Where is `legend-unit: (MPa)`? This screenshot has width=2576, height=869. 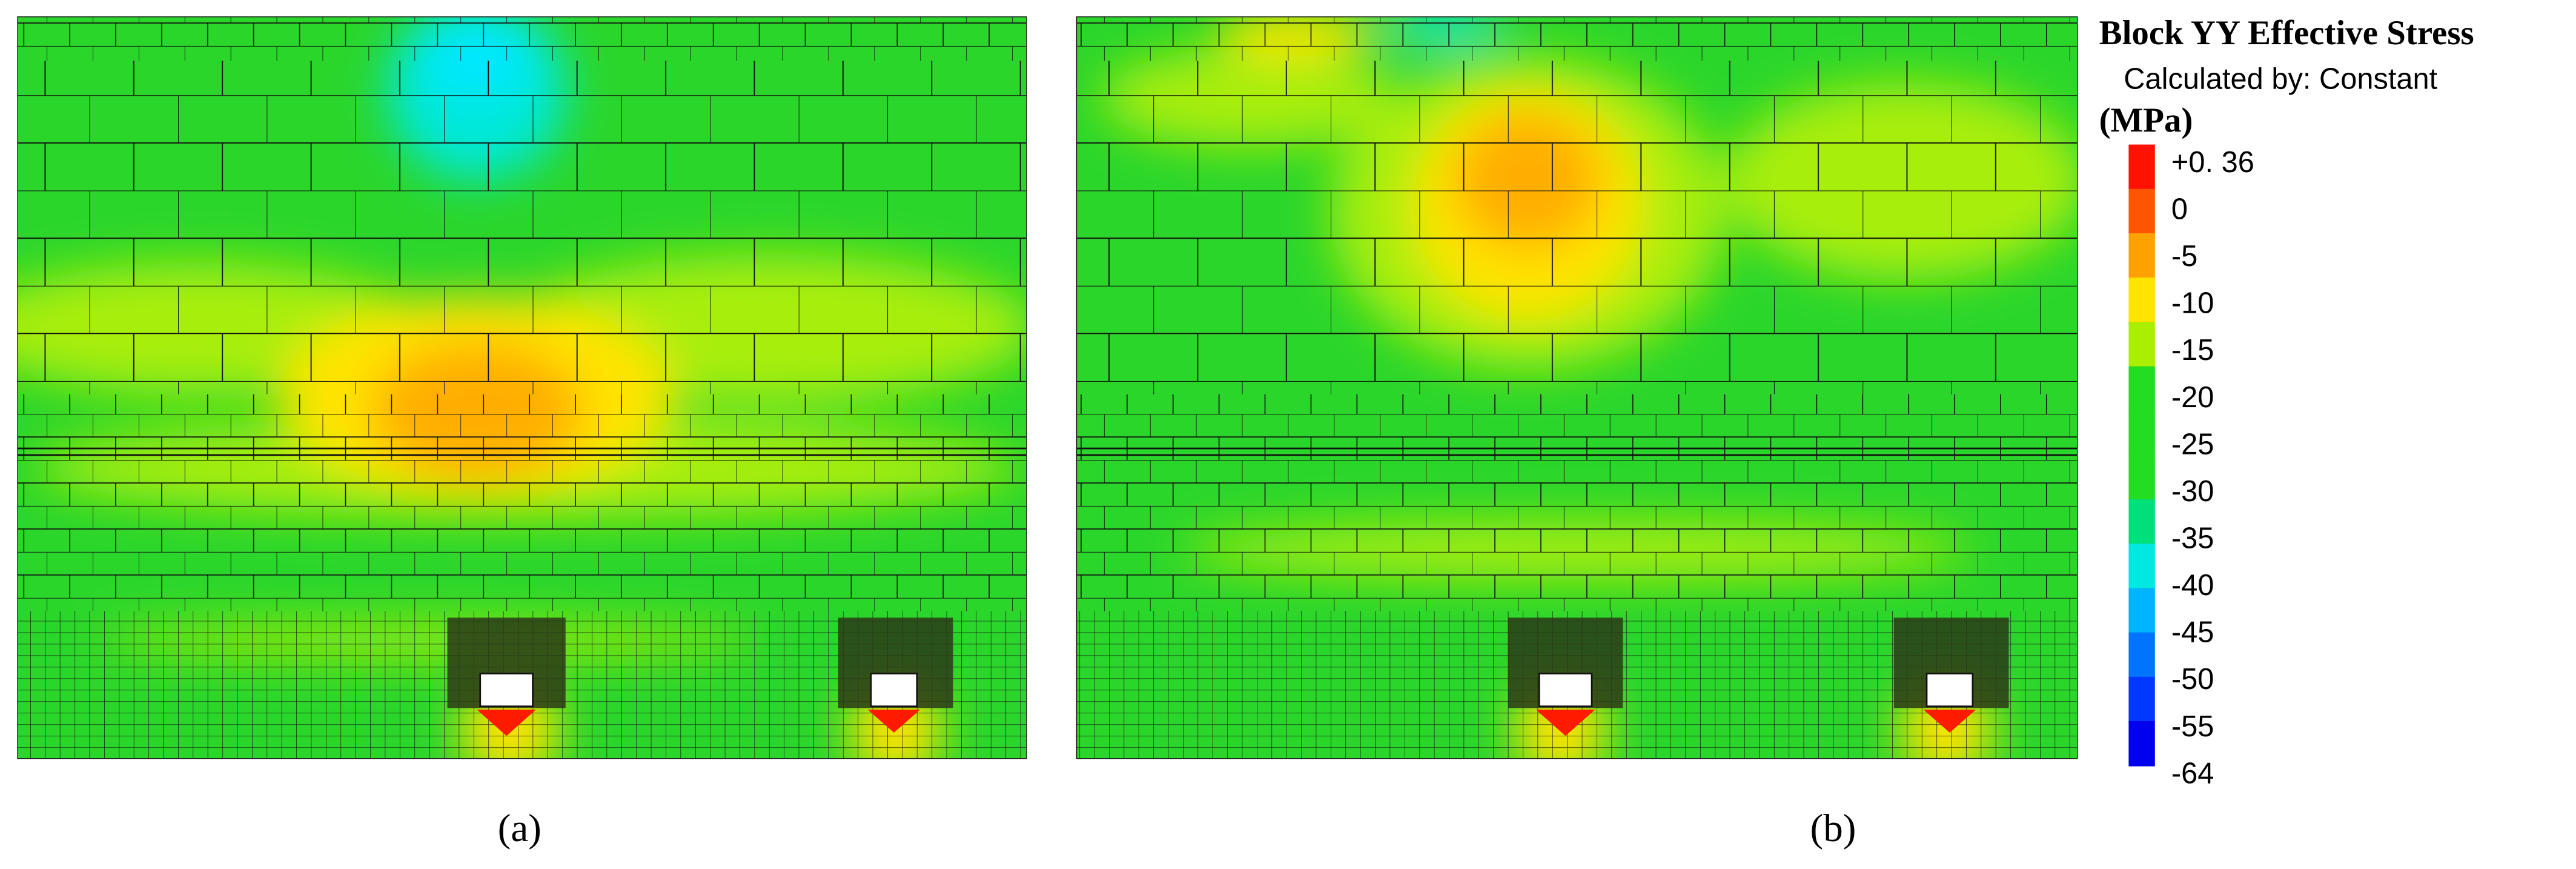
legend-unit: (MPa) is located at coordinates (2146, 120).